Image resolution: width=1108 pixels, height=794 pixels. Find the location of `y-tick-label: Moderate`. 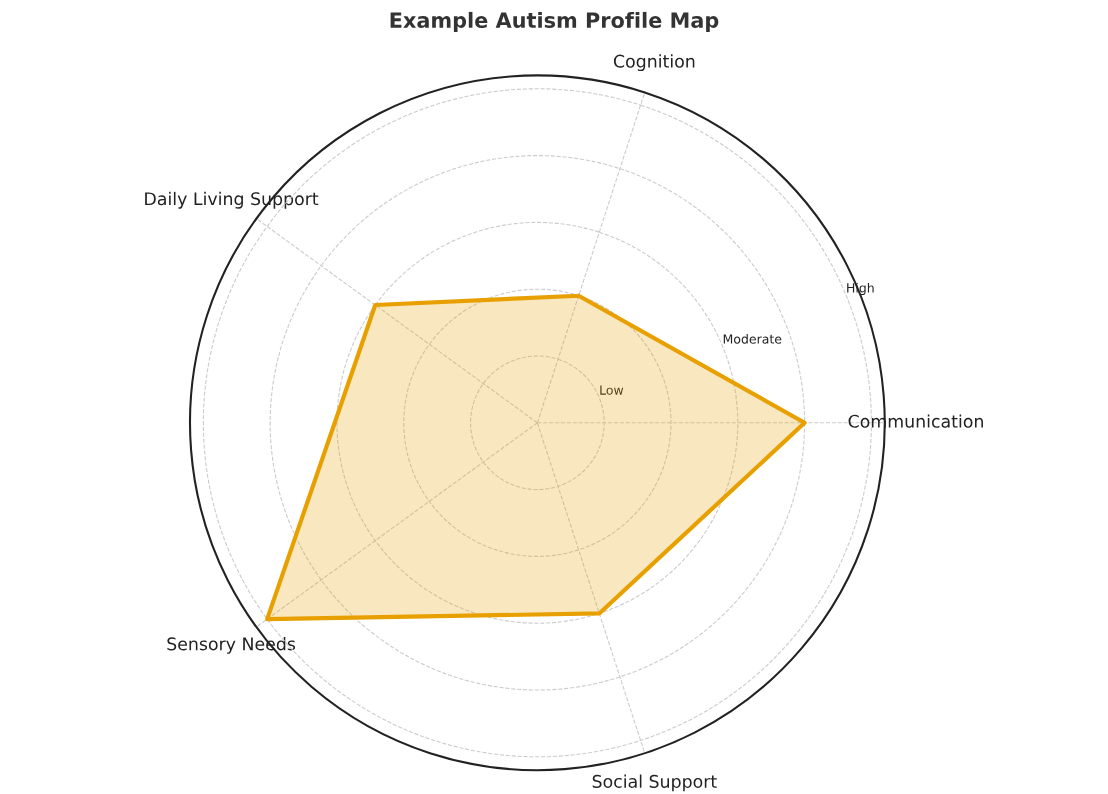

y-tick-label: Moderate is located at coordinates (752, 339).